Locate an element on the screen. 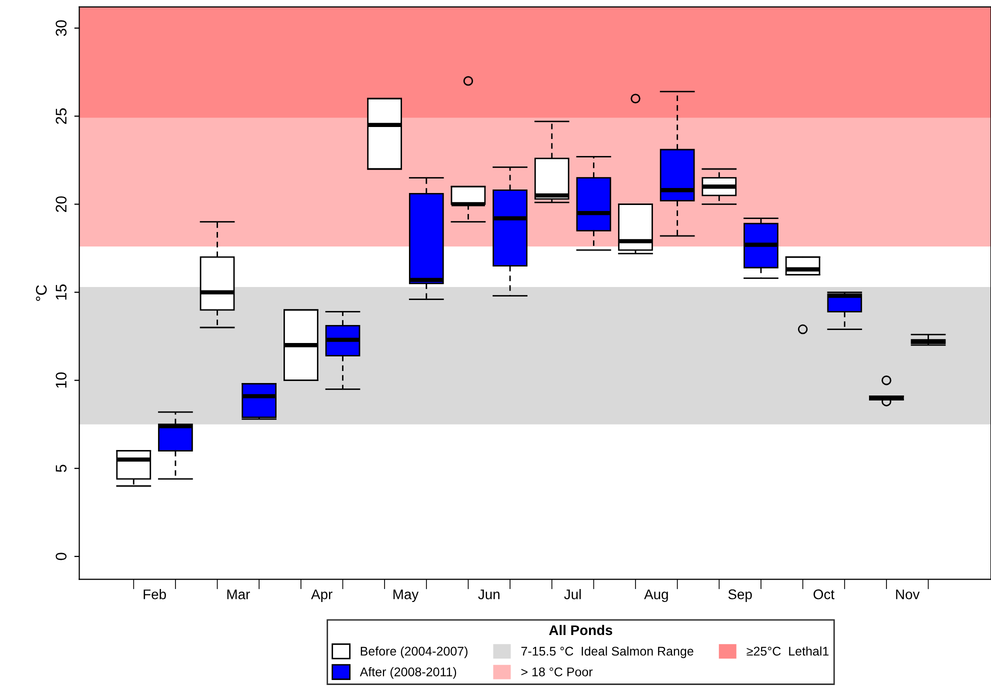 This screenshot has width=991, height=698. legend-label: 7-15.5 °C Ideal Salmon Range is located at coordinates (607, 652).